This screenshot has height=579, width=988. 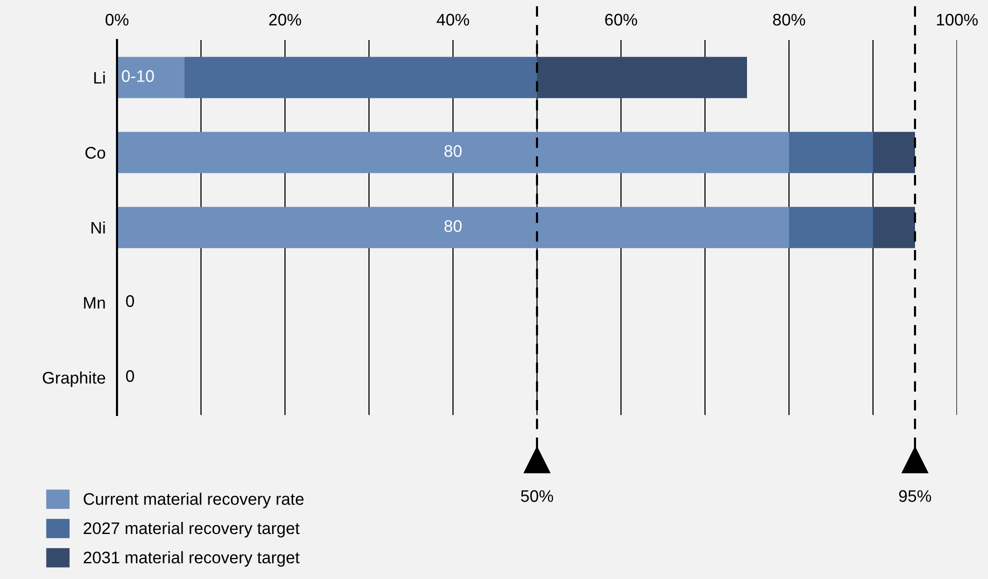 I want to click on legend-label: 2027 material recovery target, so click(x=192, y=530).